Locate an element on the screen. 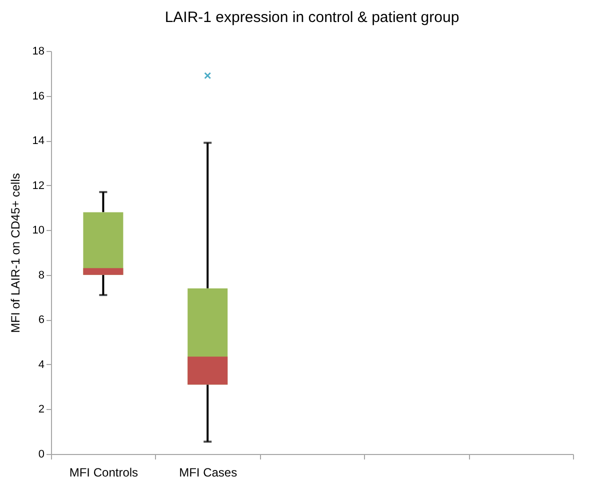  y-tick-label: 4 is located at coordinates (41, 364).